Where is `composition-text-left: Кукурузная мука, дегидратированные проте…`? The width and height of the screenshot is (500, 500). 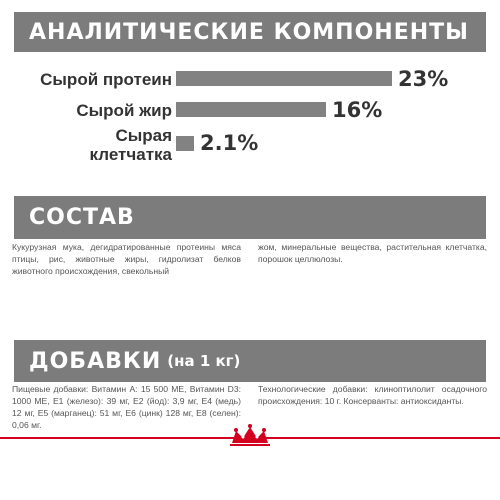
composition-text-left: Кукурузная мука, дегидратированные проте… is located at coordinates (126, 259).